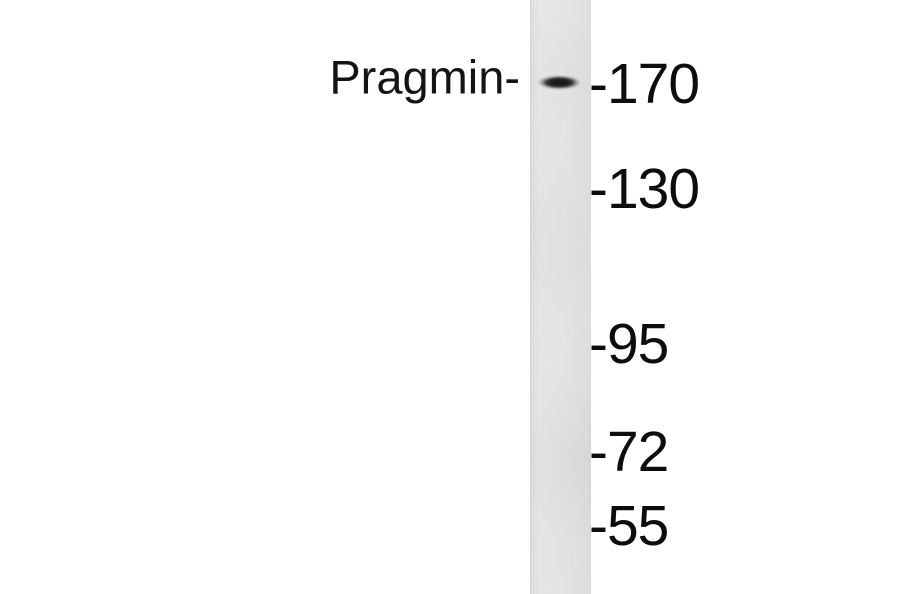  What do you see at coordinates (629, 451) in the screenshot?
I see `mw-marker-72: -72` at bounding box center [629, 451].